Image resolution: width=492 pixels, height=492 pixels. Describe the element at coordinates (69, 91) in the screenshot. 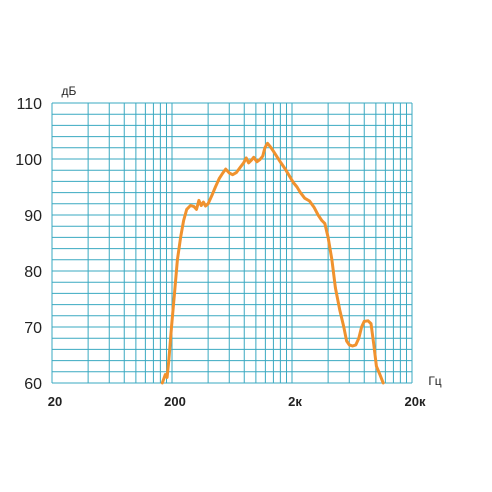

I see `y-axis-unit-label: дБ` at that location.